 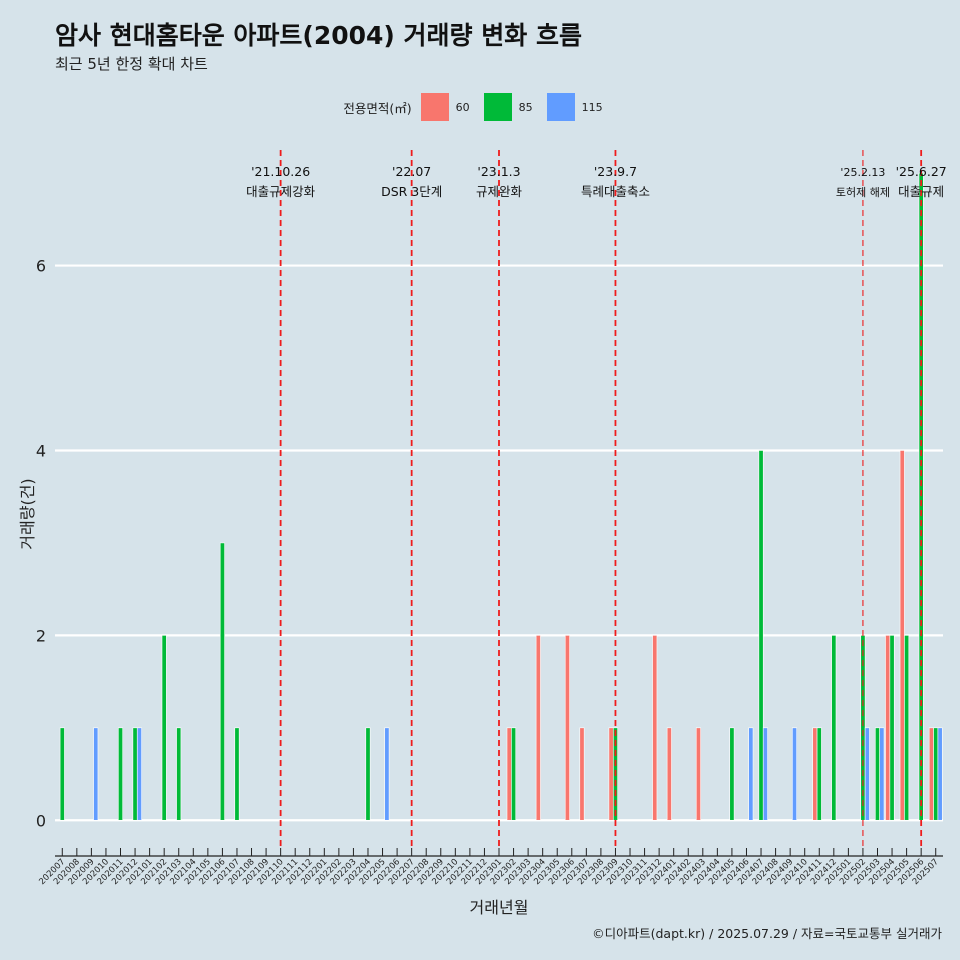 I want to click on event-label-0: 대출규제강화, so click(x=281, y=191).